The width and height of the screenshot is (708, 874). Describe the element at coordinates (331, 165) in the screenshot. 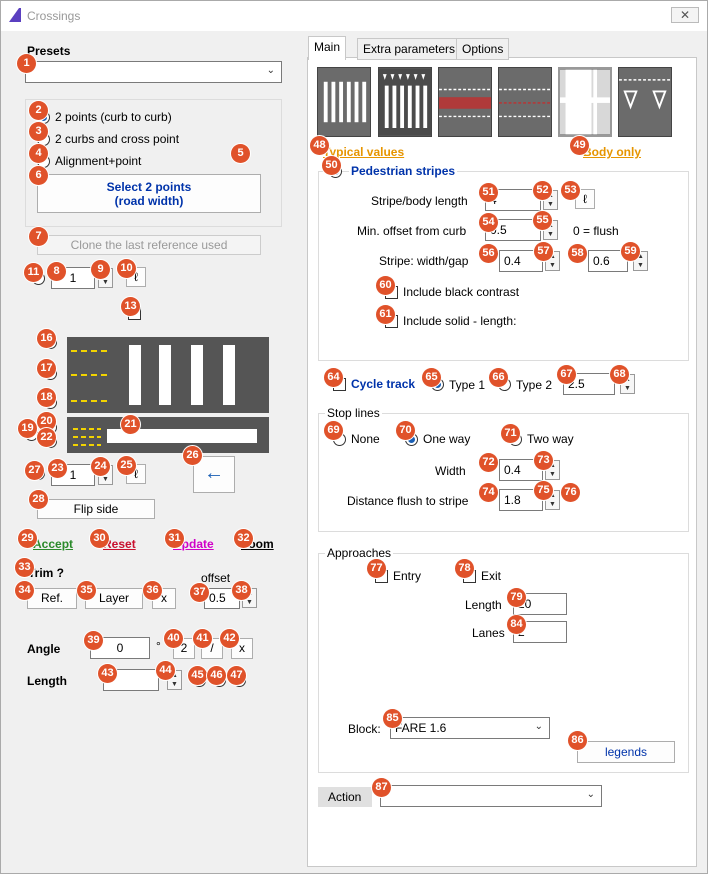

I see `marker-50: 50` at that location.